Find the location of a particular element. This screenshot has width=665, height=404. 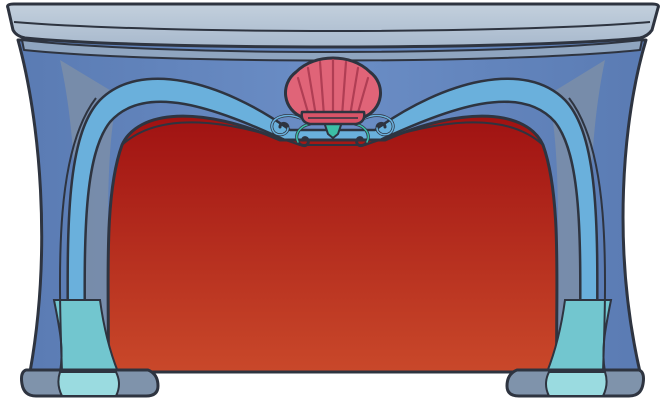

shelf-groove-line is located at coordinates (332, 26).